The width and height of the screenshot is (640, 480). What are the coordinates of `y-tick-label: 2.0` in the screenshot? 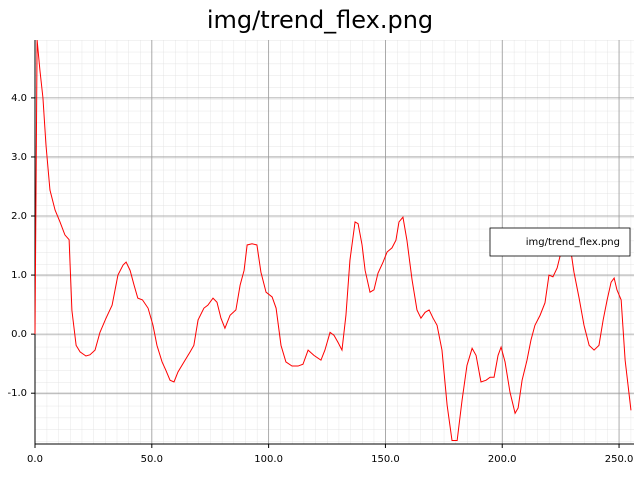 It's located at (19, 216).